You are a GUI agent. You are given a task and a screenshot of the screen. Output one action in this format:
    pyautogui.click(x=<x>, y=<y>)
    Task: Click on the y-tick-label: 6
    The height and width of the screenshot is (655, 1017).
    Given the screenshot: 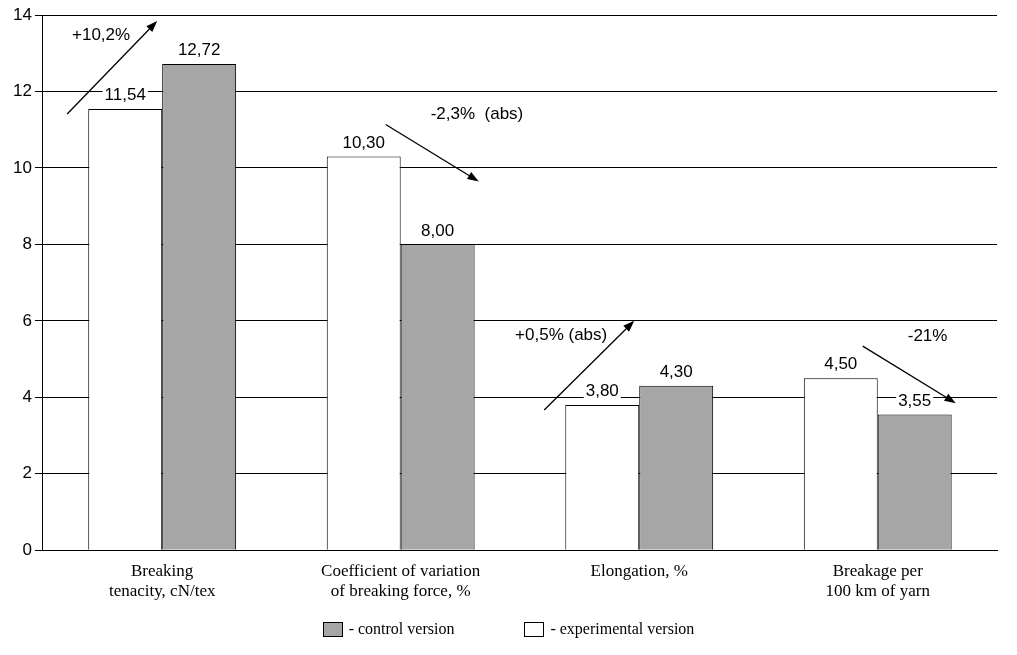 What is the action you would take?
    pyautogui.click(x=27, y=320)
    